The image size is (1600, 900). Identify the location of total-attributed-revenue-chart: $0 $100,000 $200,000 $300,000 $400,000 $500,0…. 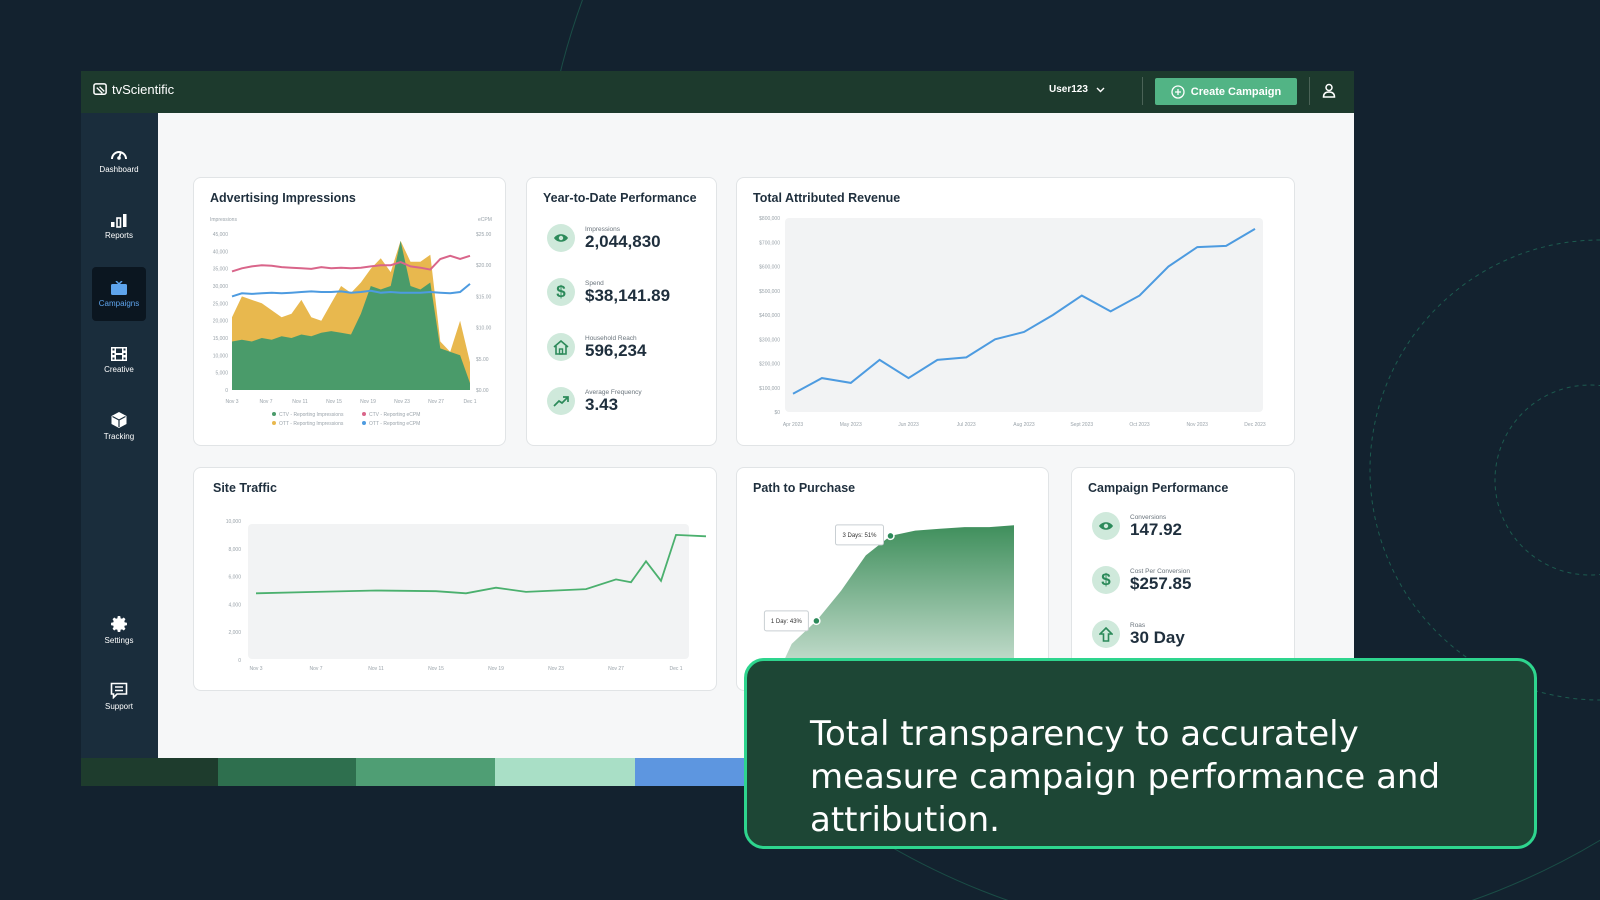
(1012, 322).